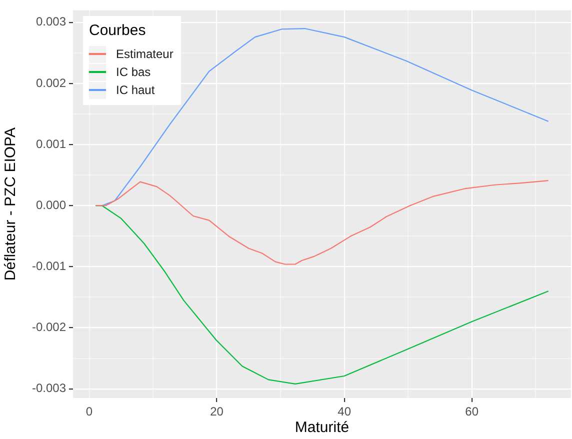 Image resolution: width=572 pixels, height=439 pixels. I want to click on legend-label: IC haut, so click(135, 90).